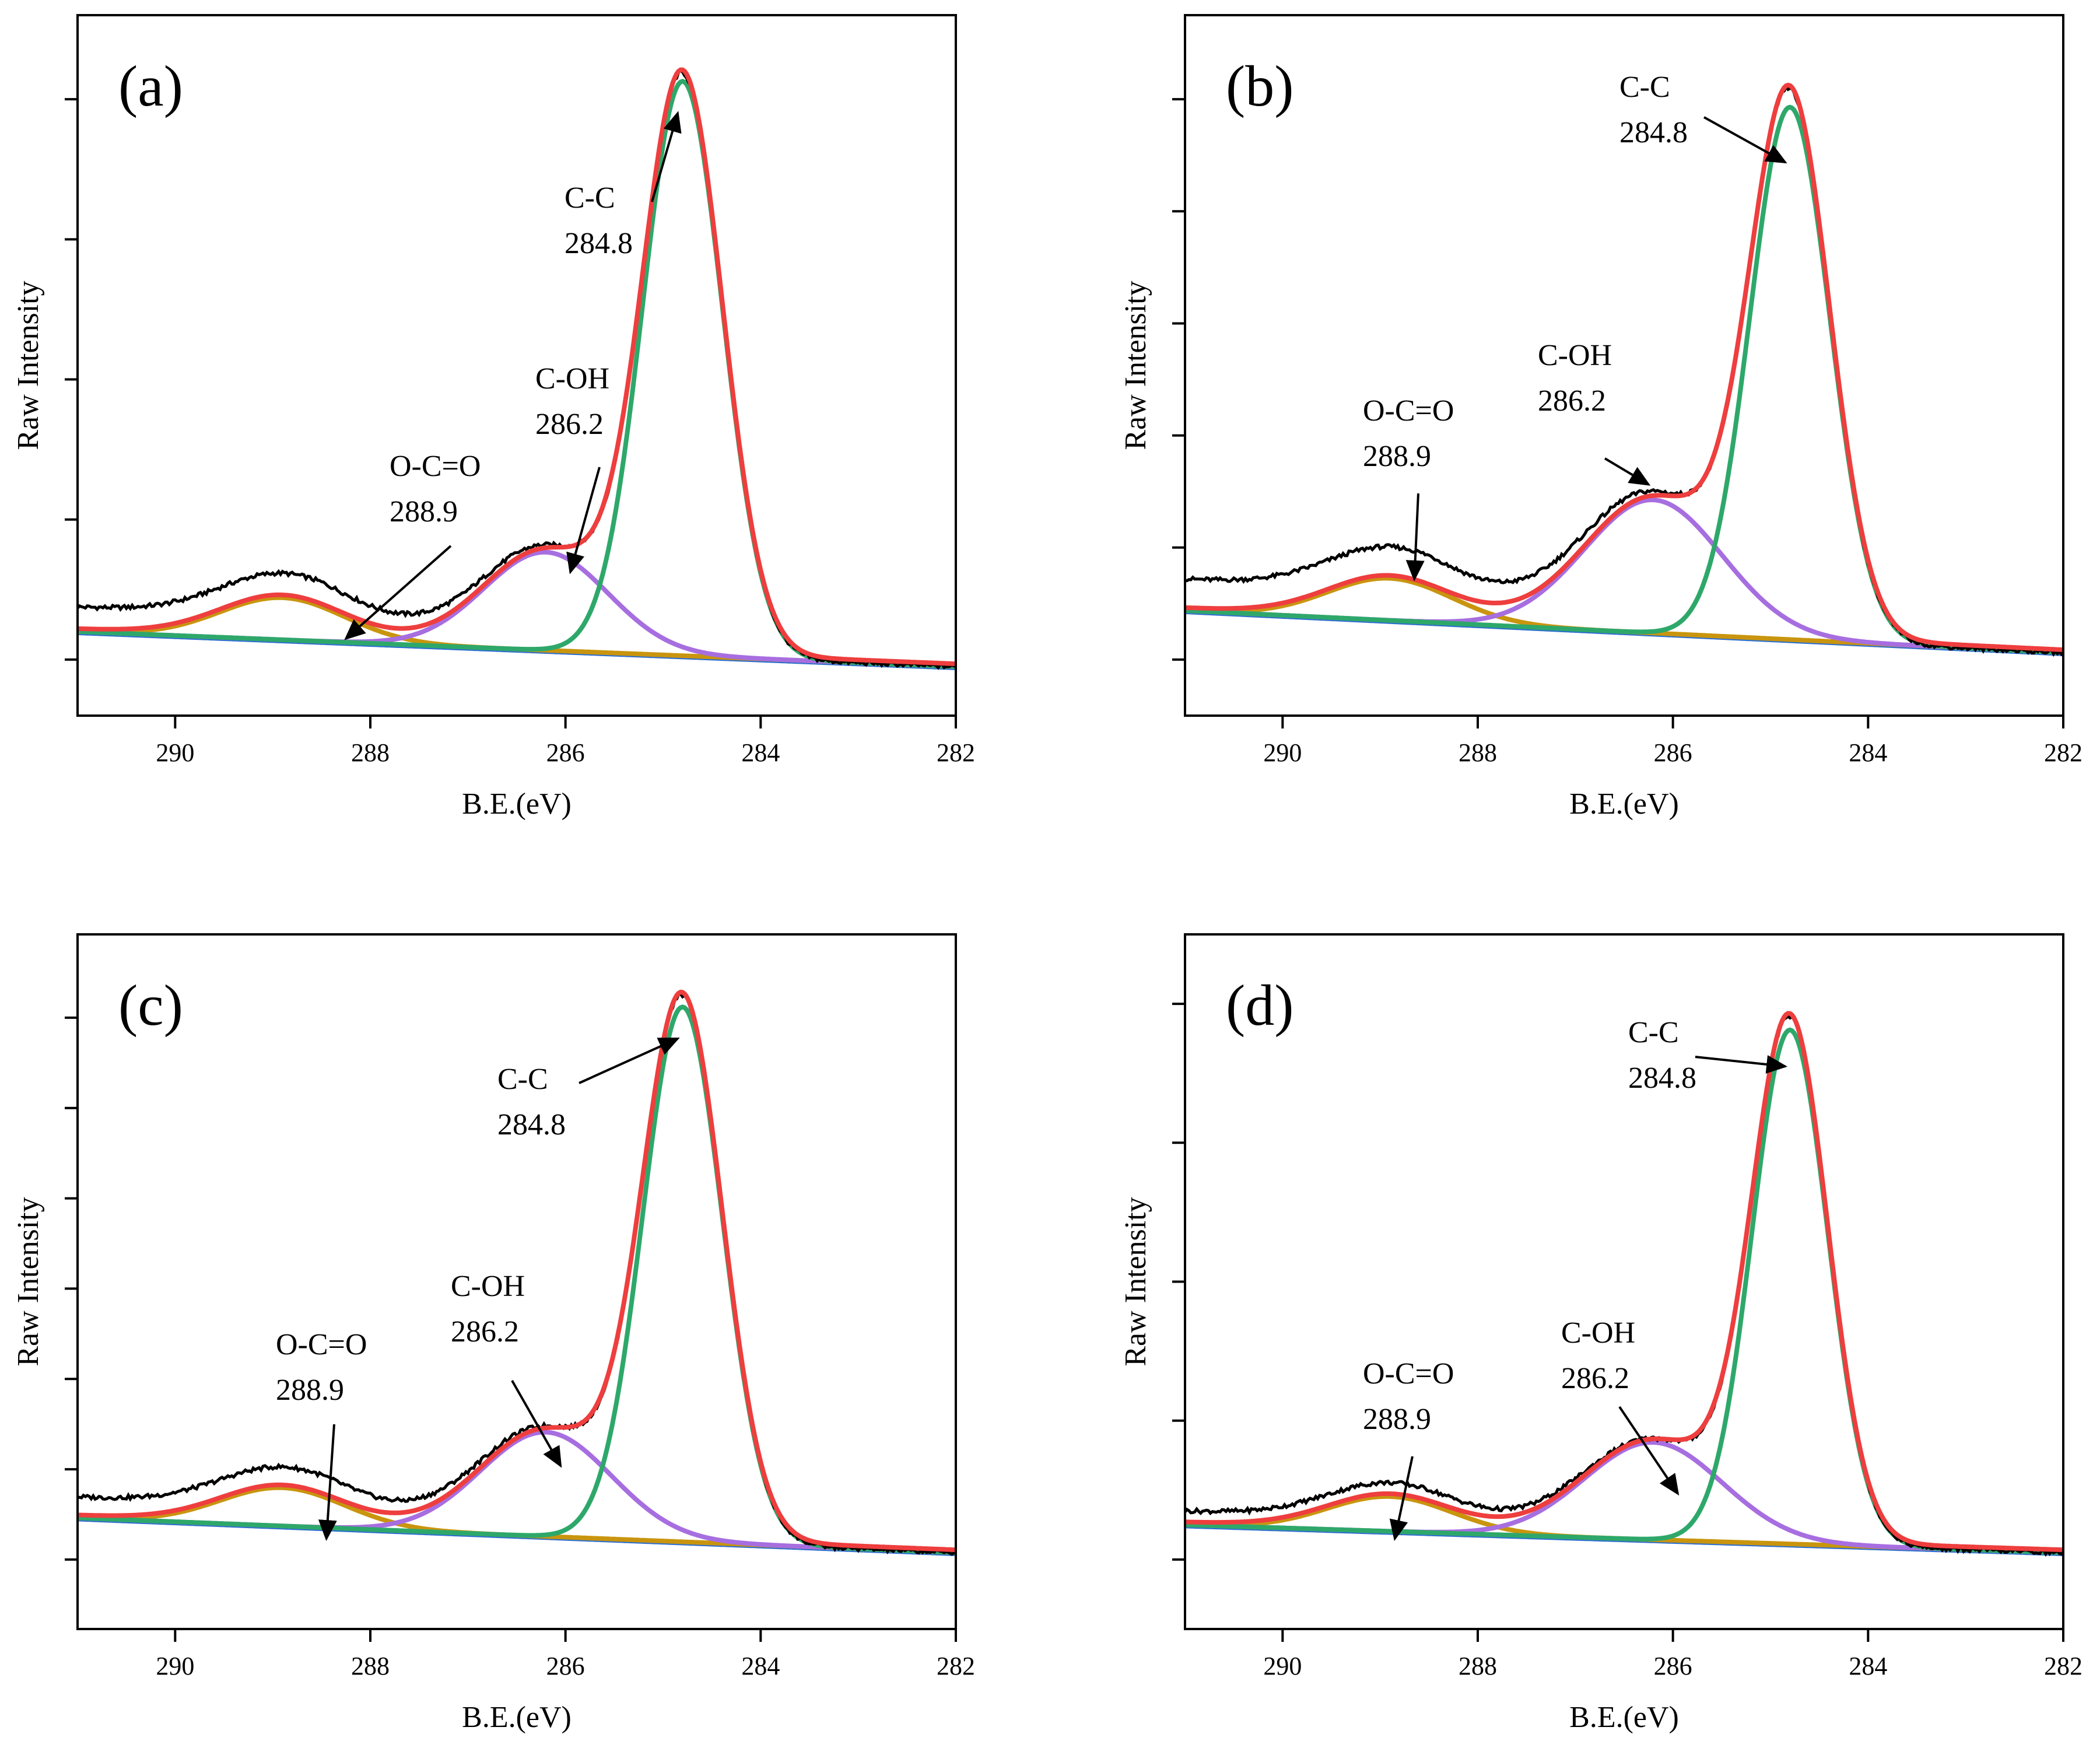  Describe the element at coordinates (150, 86) in the screenshot. I see `panel-label: (a)` at that location.